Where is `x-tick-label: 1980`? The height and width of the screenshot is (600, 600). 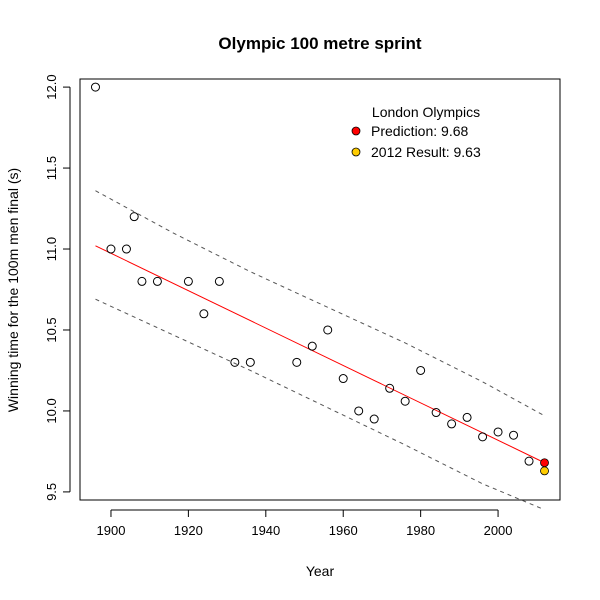
x-tick-label: 1980 is located at coordinates (420, 530).